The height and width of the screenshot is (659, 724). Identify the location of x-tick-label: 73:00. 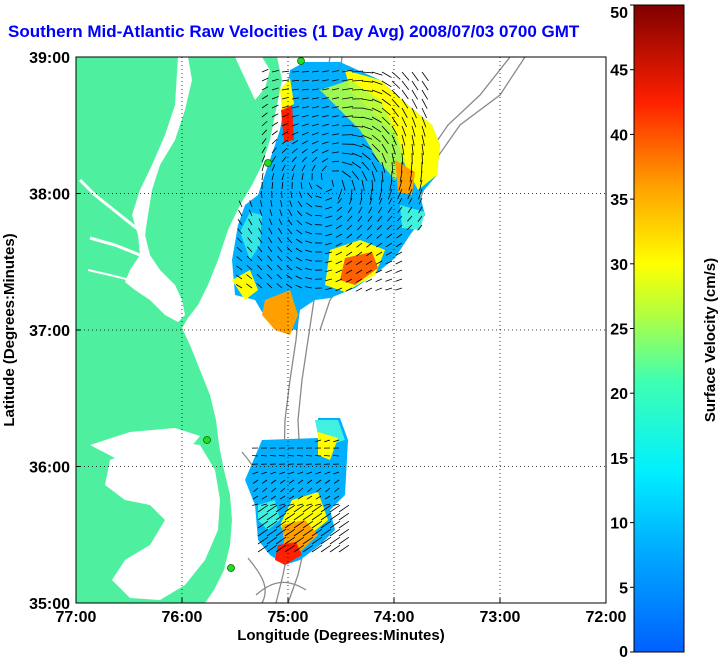
(500, 617).